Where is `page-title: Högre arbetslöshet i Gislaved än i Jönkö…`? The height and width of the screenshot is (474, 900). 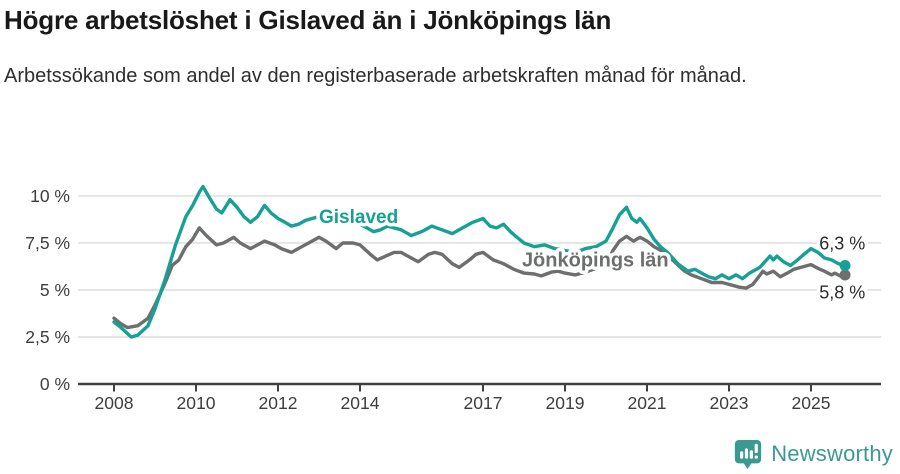 page-title: Högre arbetslöshet i Gislaved än i Jönkö… is located at coordinates (308, 20).